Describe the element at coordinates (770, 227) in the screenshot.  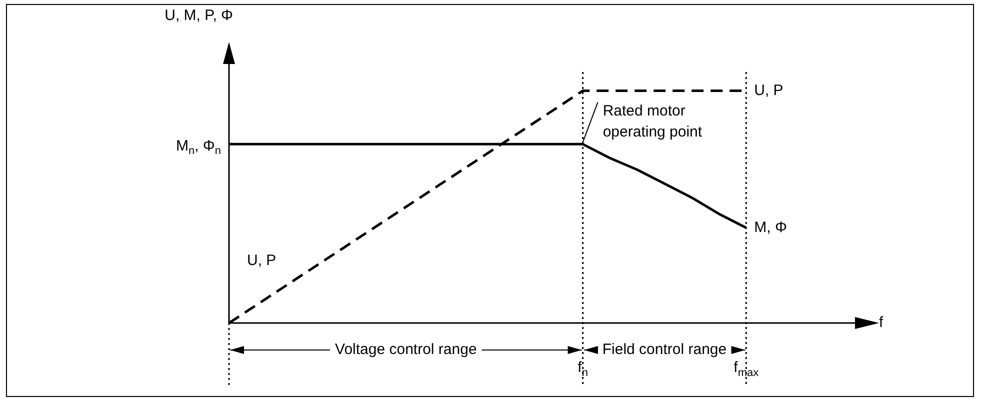
I see `series-label: M, Φ` at that location.